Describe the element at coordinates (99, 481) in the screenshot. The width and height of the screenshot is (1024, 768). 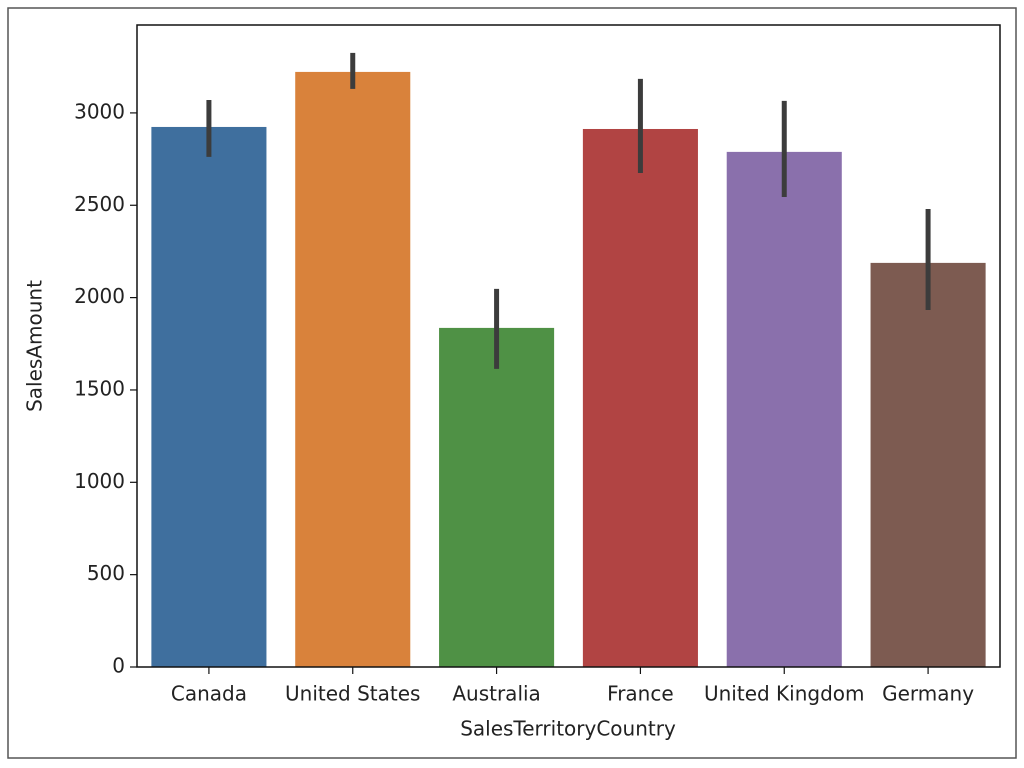
I see `y-tick-label: 1000` at that location.